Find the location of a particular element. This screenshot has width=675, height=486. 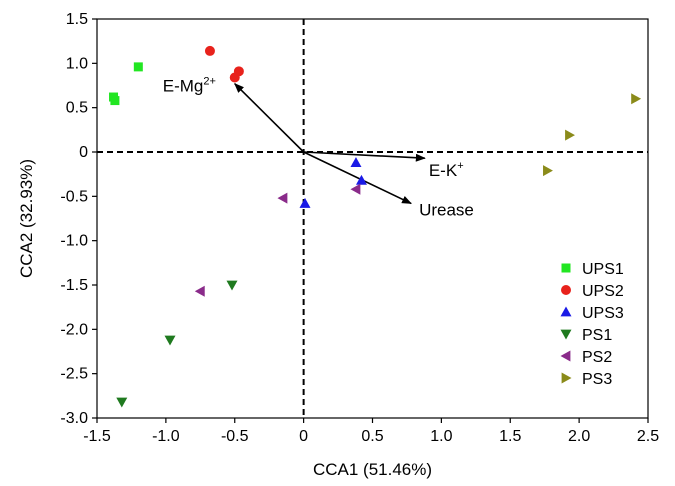

x-tick-label: 0 is located at coordinates (303, 436).